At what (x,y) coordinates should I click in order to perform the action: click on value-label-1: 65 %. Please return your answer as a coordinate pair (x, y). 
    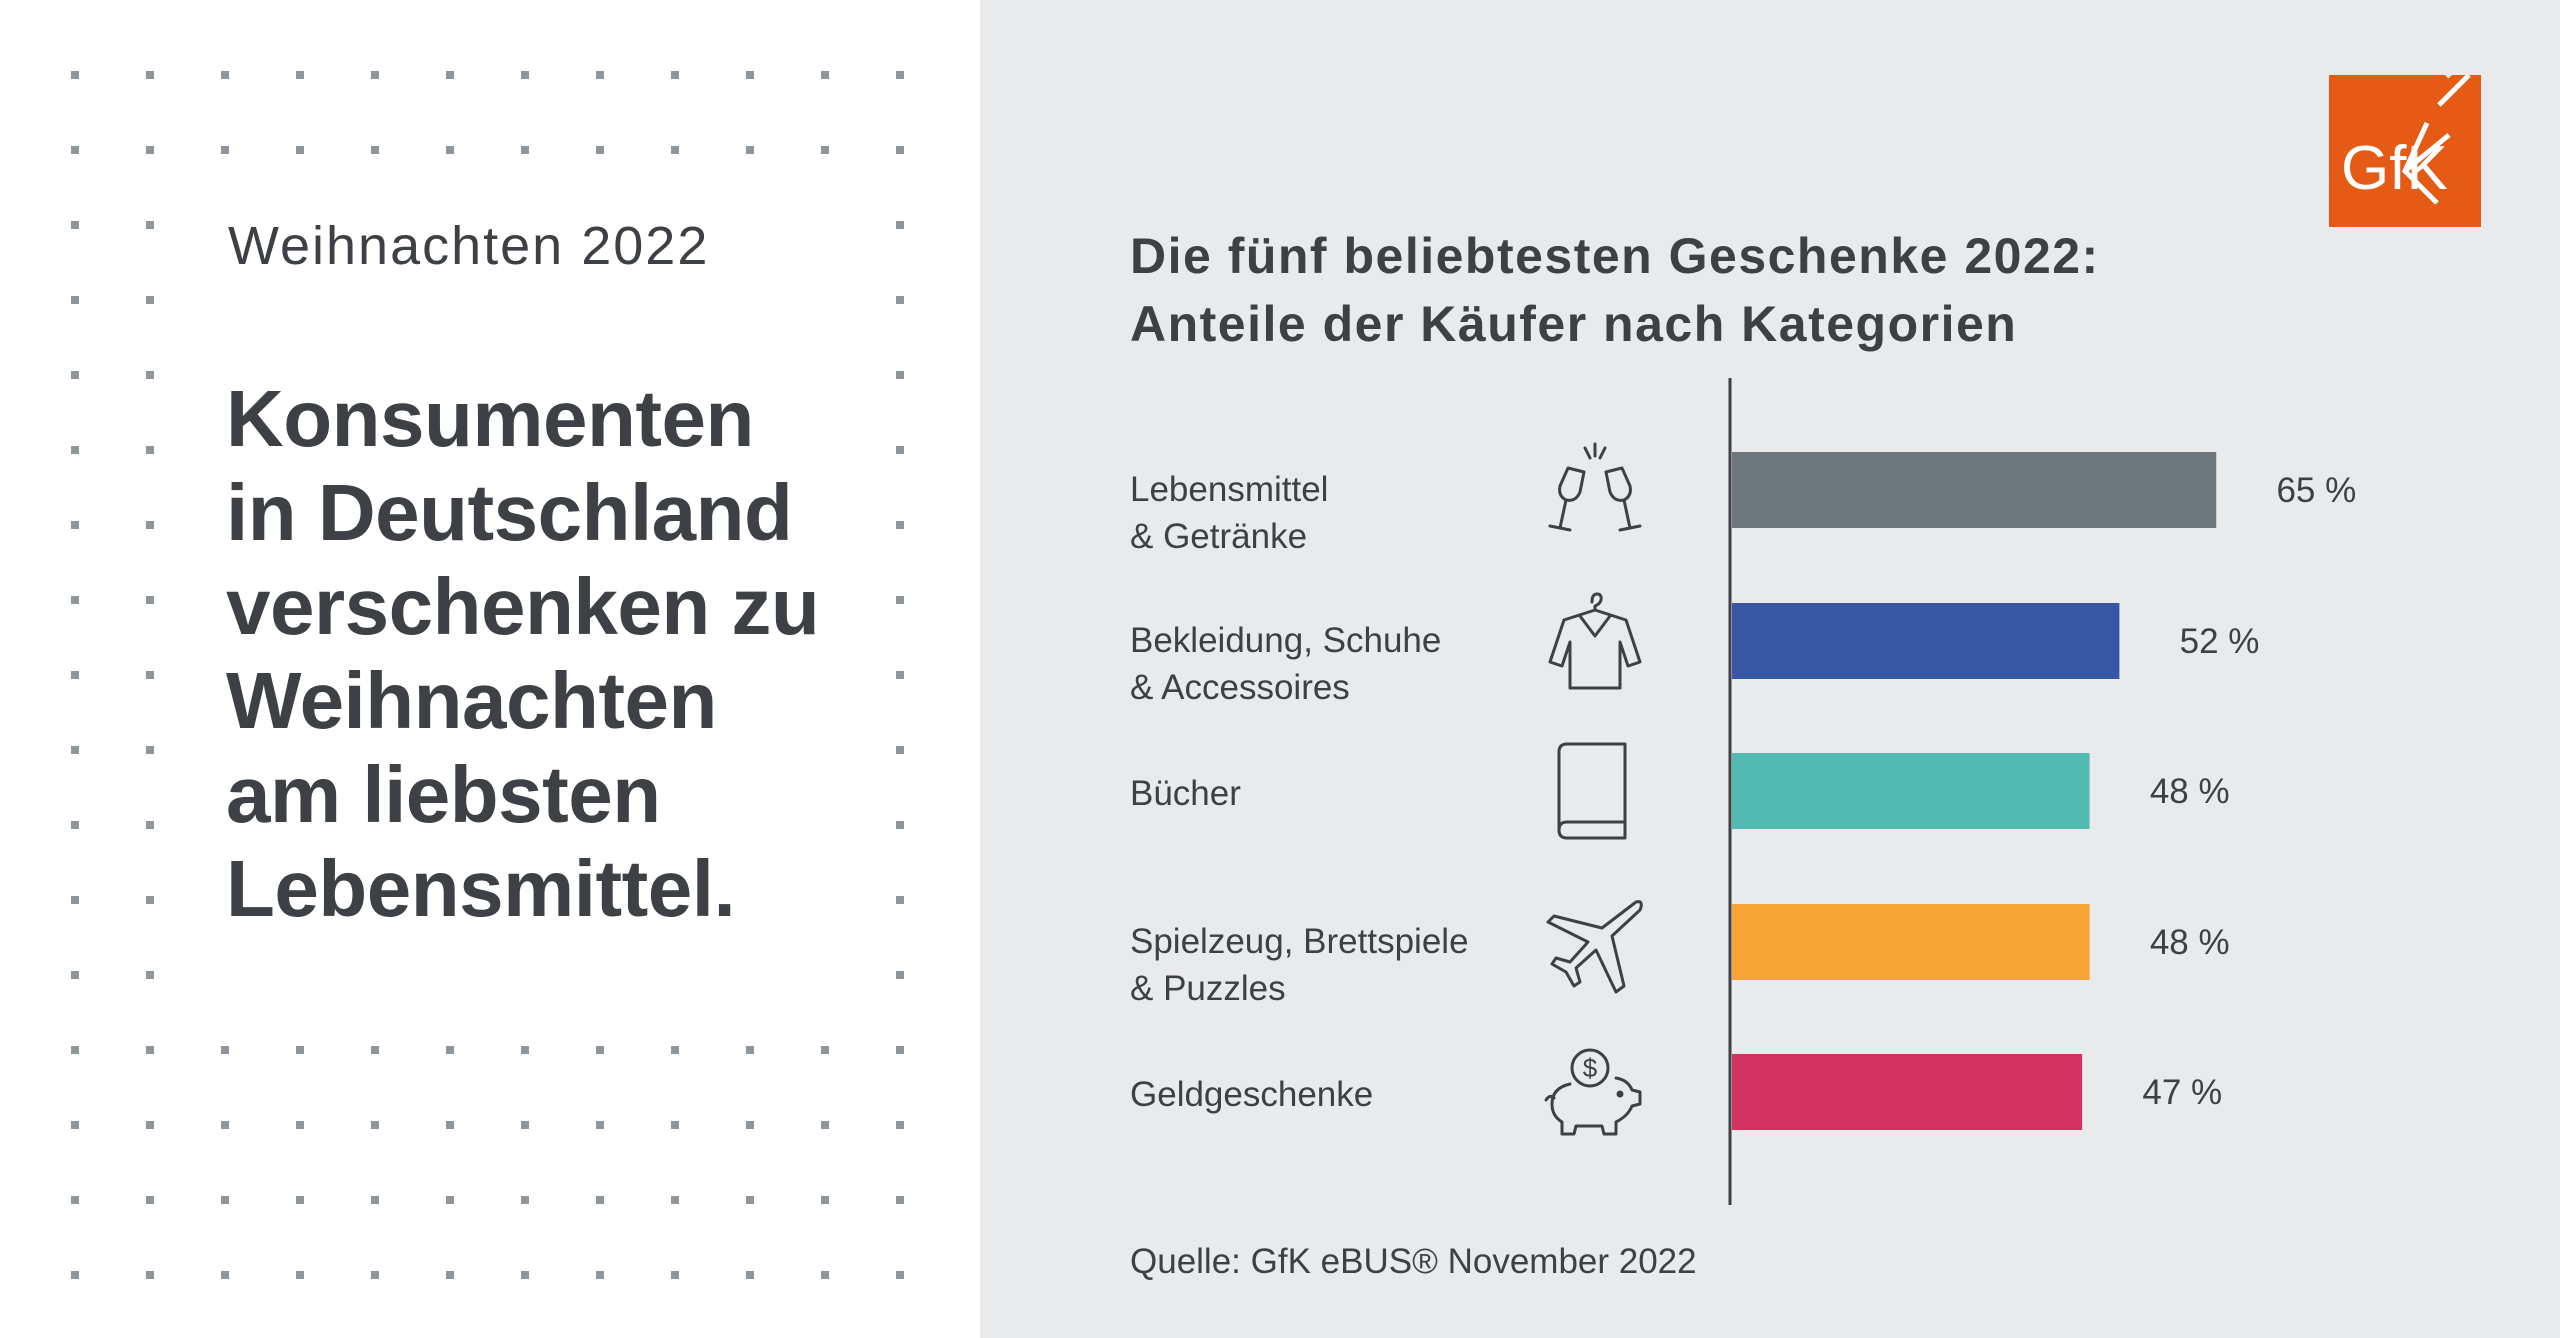
    Looking at the image, I should click on (2316, 490).